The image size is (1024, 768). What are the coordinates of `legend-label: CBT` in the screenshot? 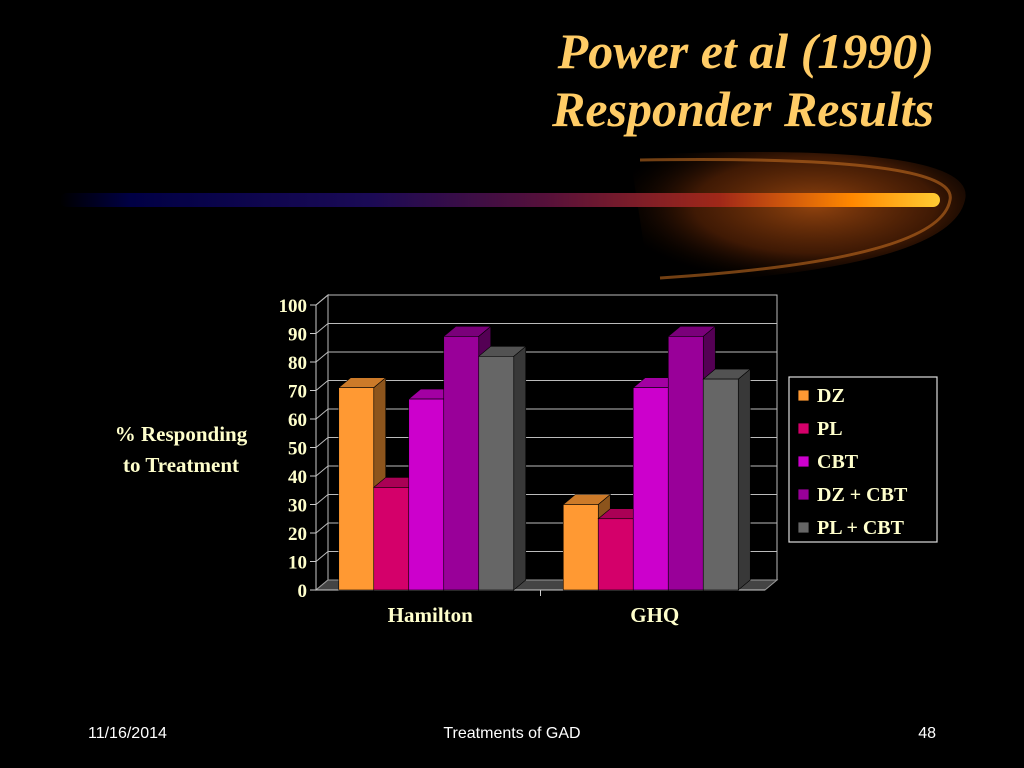 It's located at (838, 462).